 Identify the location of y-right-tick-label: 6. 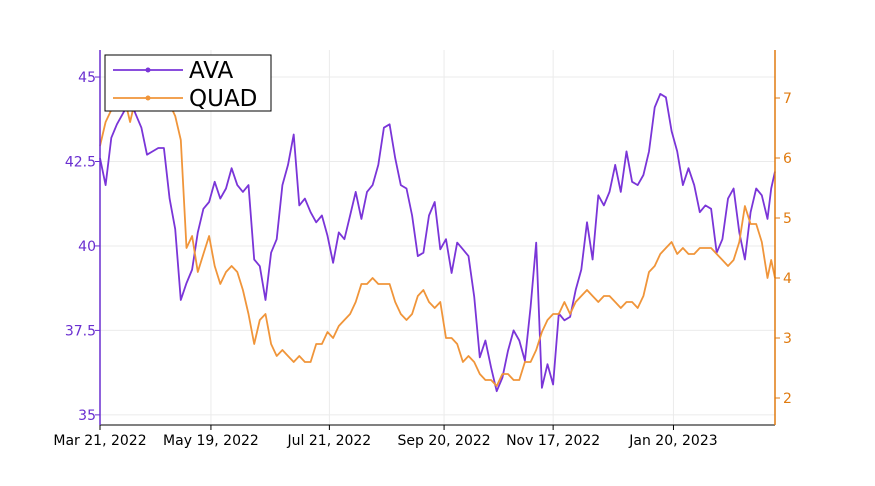
(787, 159).